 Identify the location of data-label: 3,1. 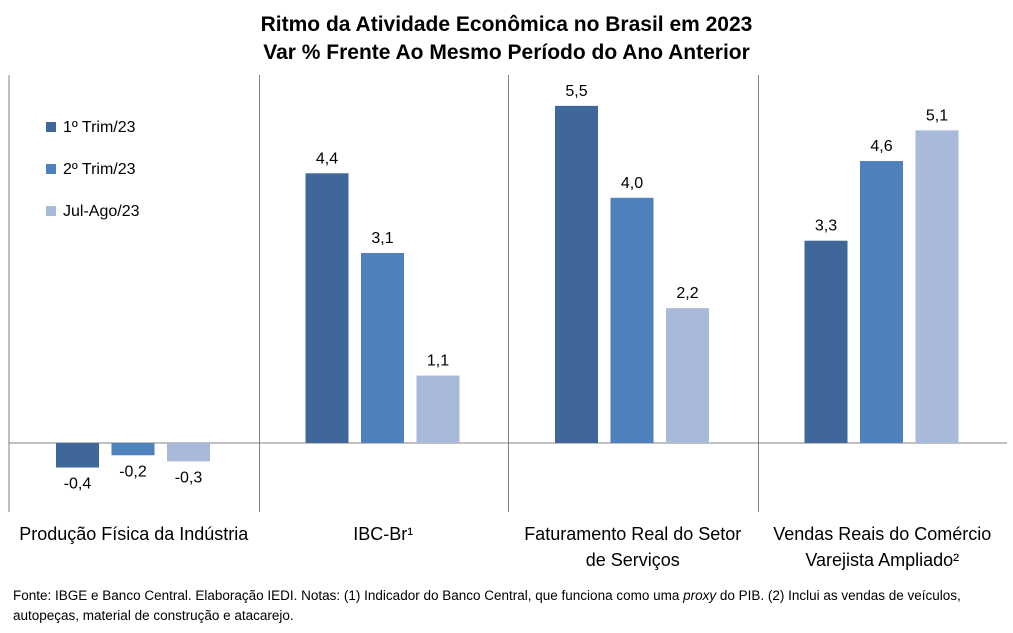
(382, 238).